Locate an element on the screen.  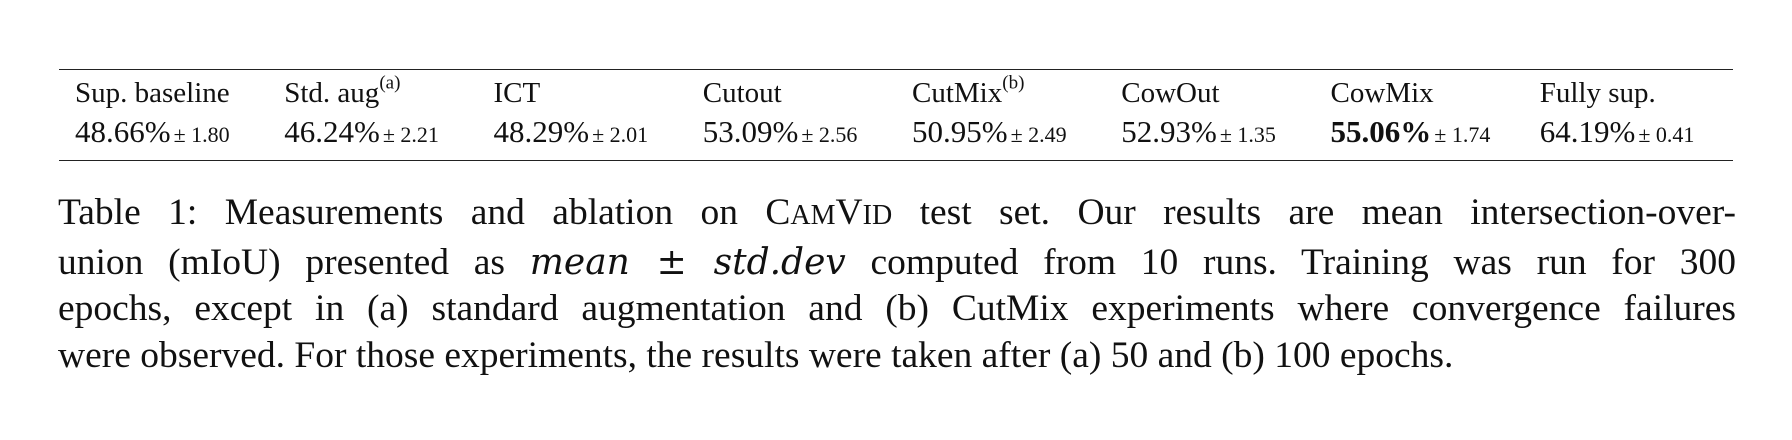
value-cell: 48.66% ± 1.80 is located at coordinates (152, 131).